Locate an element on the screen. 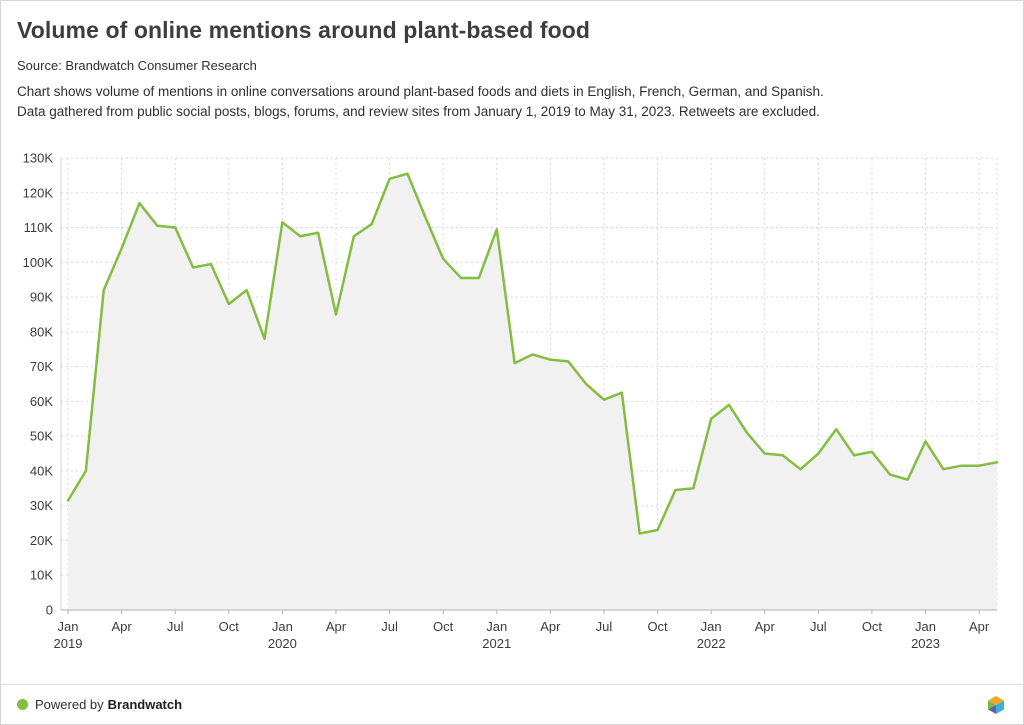 Image resolution: width=1024 pixels, height=725 pixels. svg-text: 0 is located at coordinates (49, 610).